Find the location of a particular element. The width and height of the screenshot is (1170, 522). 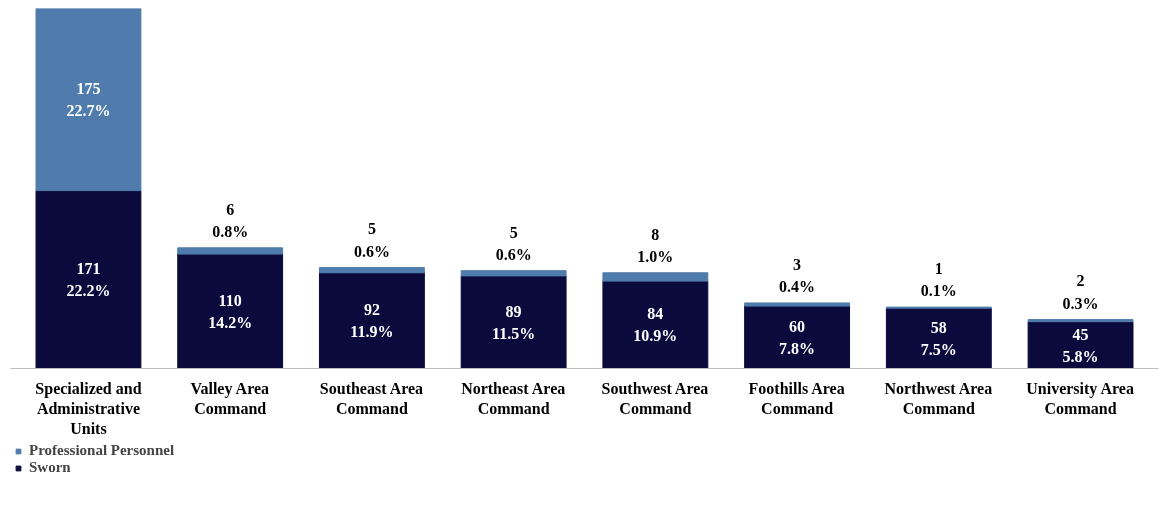

data-label: 60 7.8% is located at coordinates (797, 337).